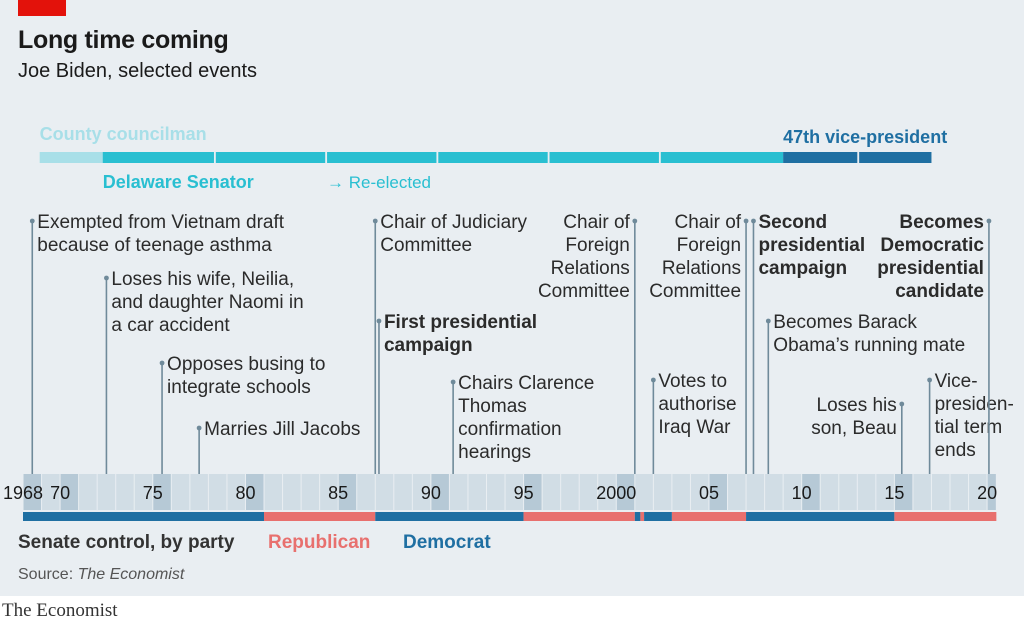  What do you see at coordinates (245, 493) in the screenshot?
I see `x-tick-label: 80` at bounding box center [245, 493].